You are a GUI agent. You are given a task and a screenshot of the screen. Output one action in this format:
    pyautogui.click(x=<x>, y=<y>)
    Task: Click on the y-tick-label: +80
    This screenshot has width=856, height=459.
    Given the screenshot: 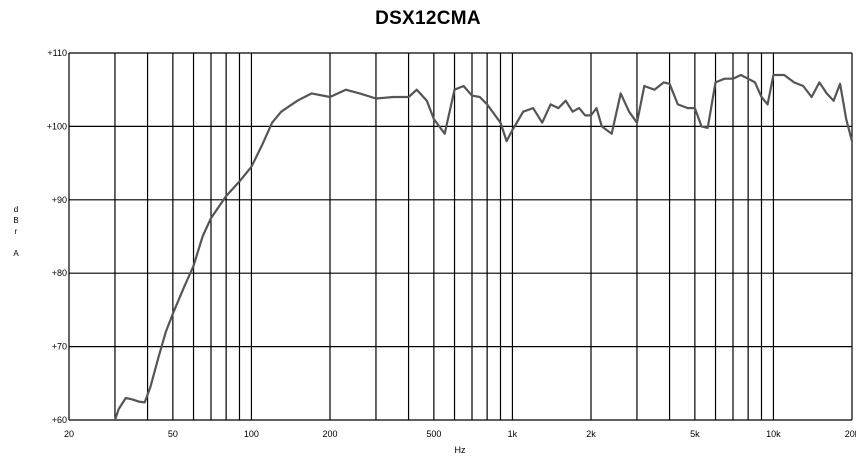 What is the action you would take?
    pyautogui.click(x=59, y=273)
    